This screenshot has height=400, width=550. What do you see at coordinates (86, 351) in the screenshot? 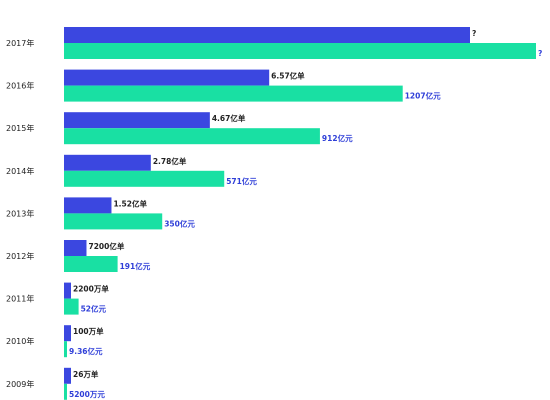
I see `data-label-series-2: 9.36亿元` at bounding box center [86, 351].